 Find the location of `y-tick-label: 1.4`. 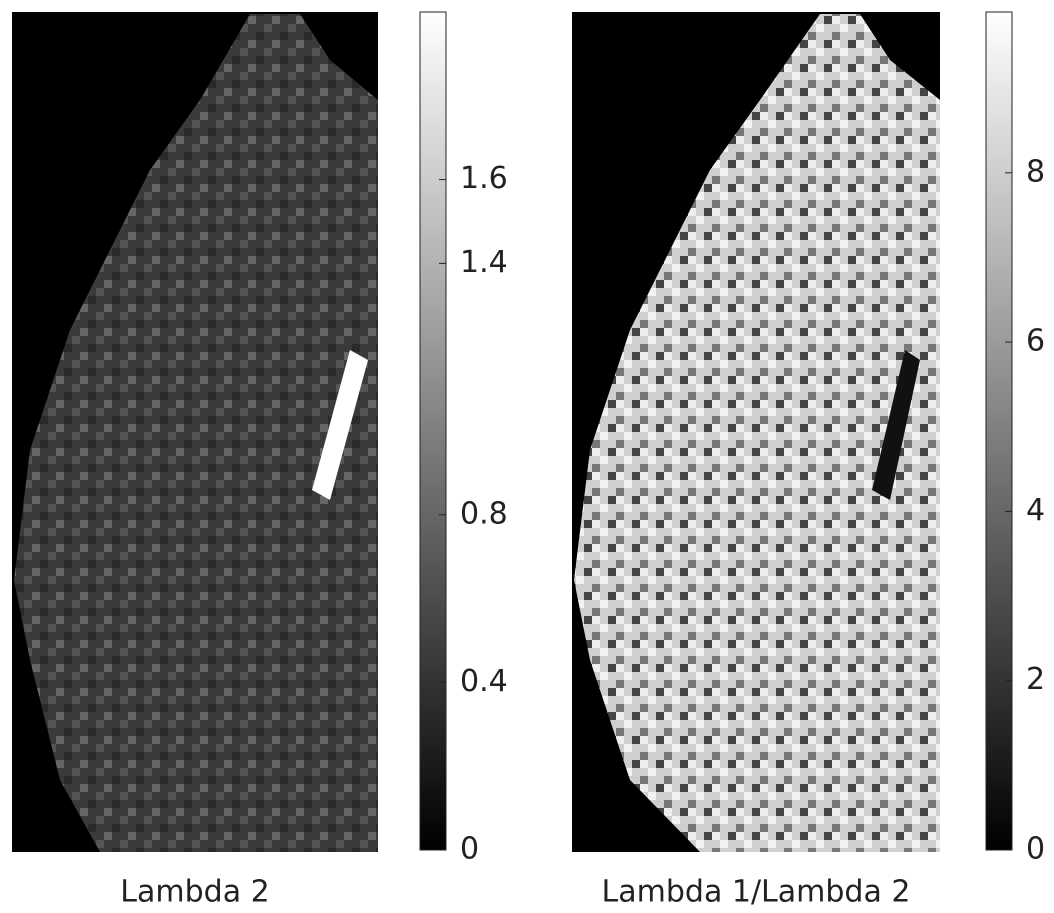

y-tick-label: 1.4 is located at coordinates (484, 262).